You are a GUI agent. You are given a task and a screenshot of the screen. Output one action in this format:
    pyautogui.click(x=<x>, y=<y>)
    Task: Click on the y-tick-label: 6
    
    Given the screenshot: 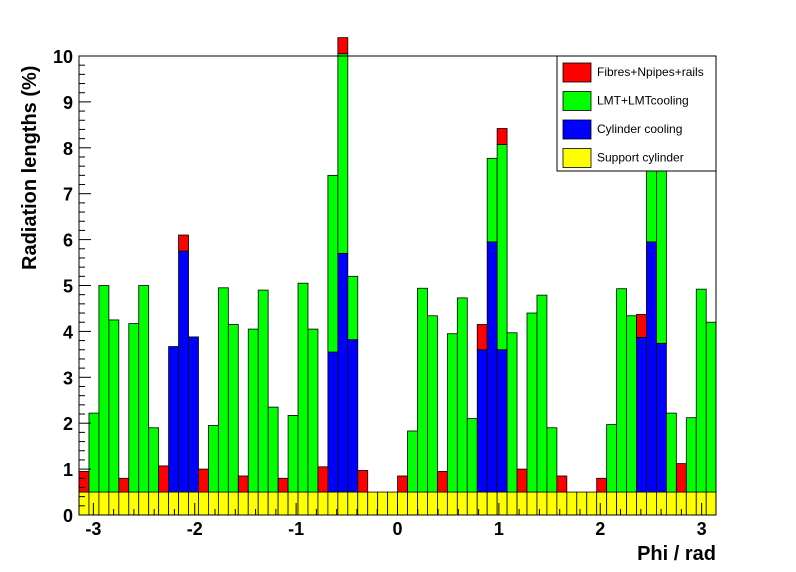 What is the action you would take?
    pyautogui.click(x=68, y=241)
    